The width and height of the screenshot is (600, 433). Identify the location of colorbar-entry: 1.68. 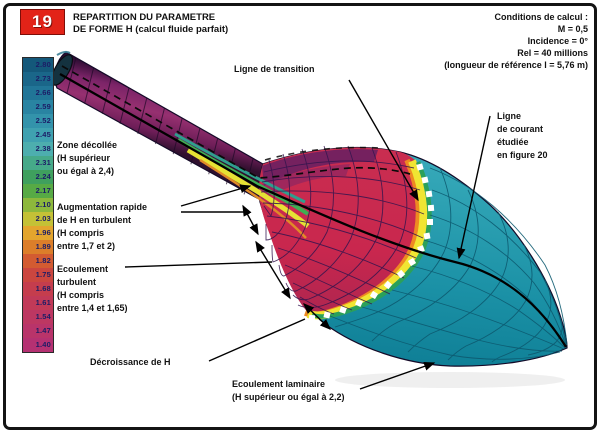
(38, 289).